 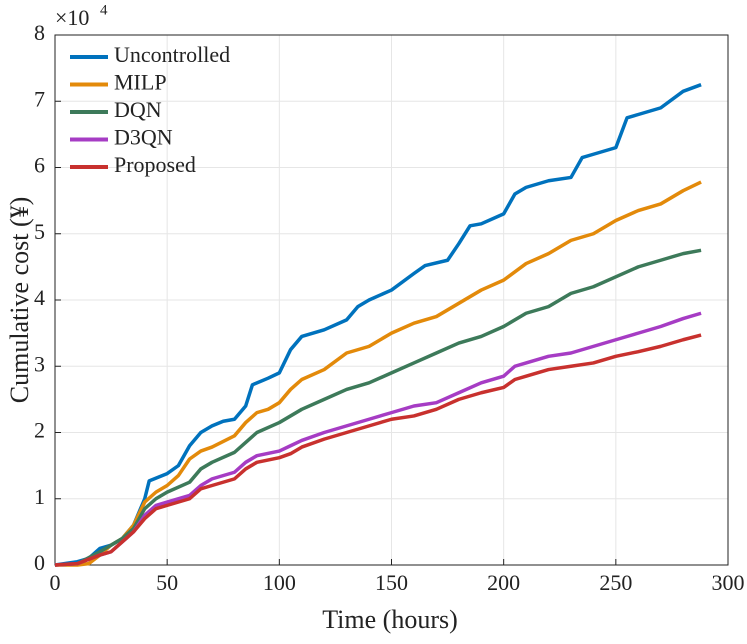 What do you see at coordinates (167, 582) in the screenshot?
I see `x-tick-label: 50` at bounding box center [167, 582].